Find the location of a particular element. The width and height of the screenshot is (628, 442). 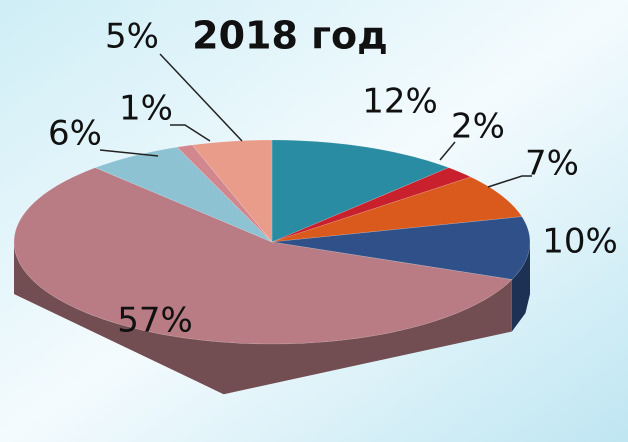

data-label: 10% is located at coordinates (580, 242).